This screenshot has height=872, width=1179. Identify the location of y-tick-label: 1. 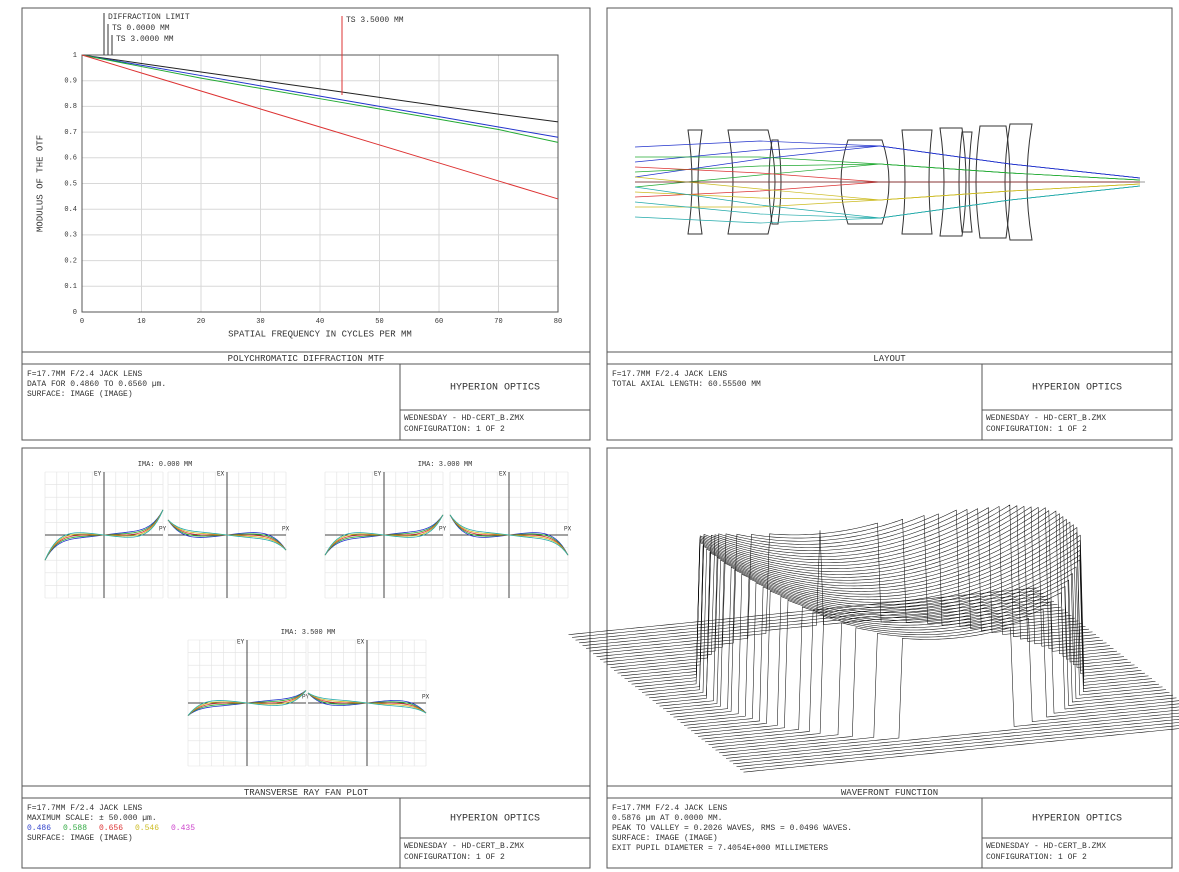
(75, 56).